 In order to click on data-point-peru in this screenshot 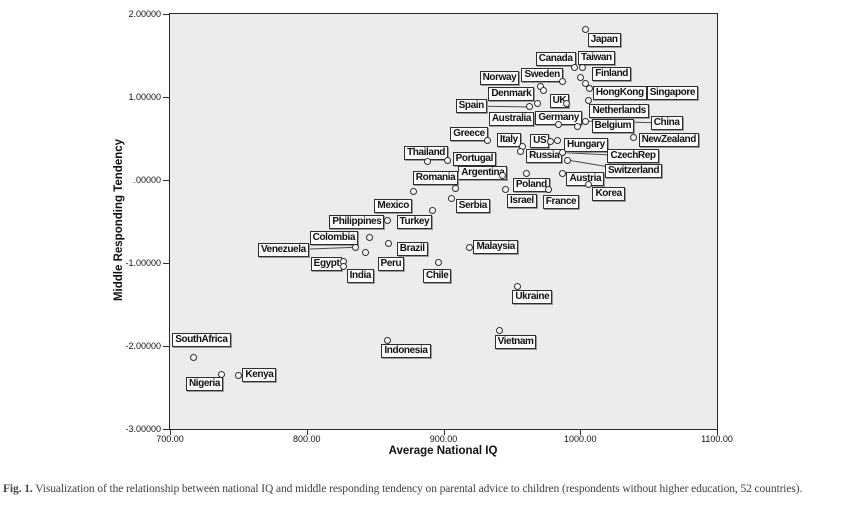, I will do `click(366, 252)`.